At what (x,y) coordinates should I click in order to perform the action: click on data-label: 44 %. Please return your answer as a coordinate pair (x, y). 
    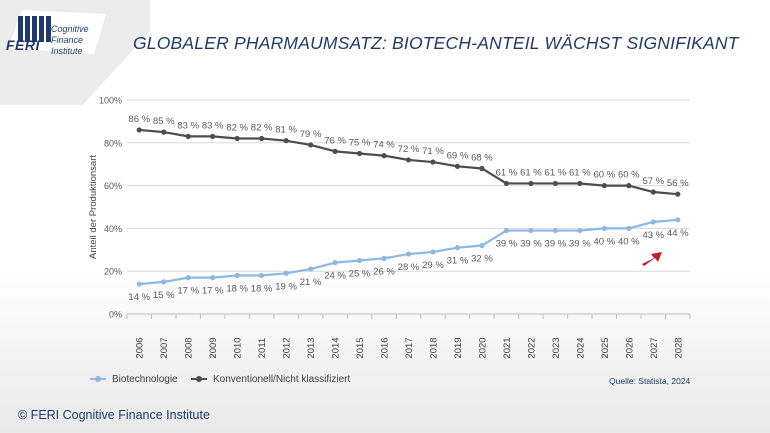
    Looking at the image, I should click on (678, 233).